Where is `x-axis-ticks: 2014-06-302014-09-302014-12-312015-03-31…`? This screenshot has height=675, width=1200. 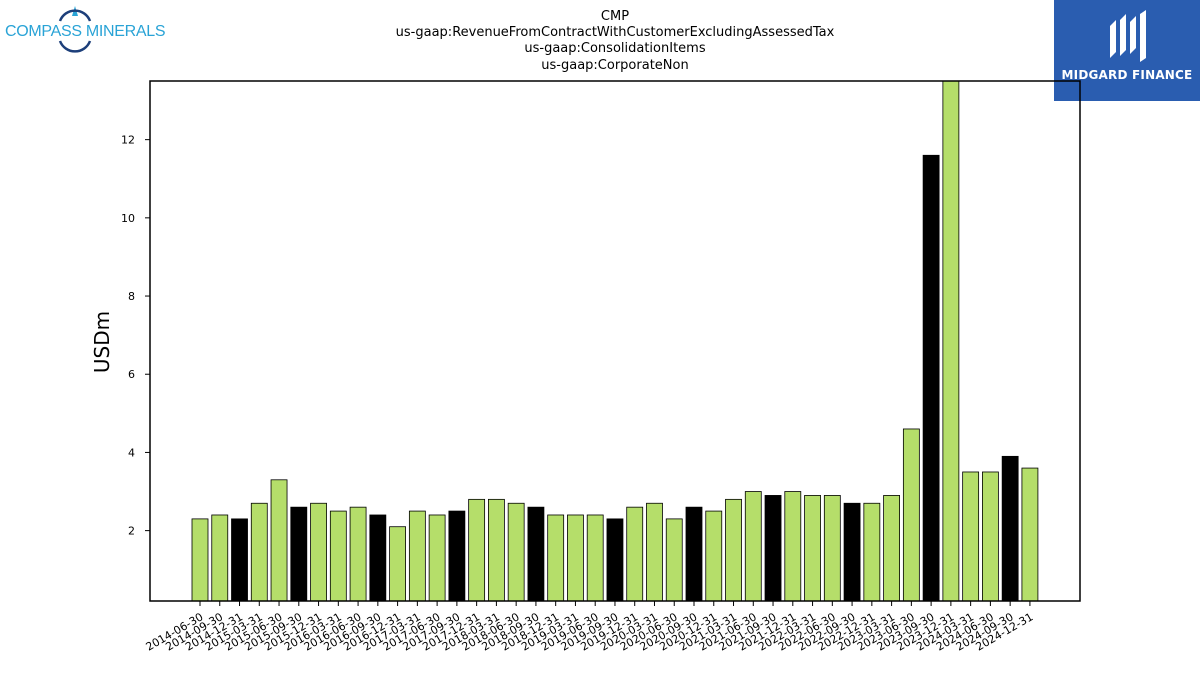 x-axis-ticks: 2014-06-302014-09-302014-12-312015-03-31… is located at coordinates (589, 627).